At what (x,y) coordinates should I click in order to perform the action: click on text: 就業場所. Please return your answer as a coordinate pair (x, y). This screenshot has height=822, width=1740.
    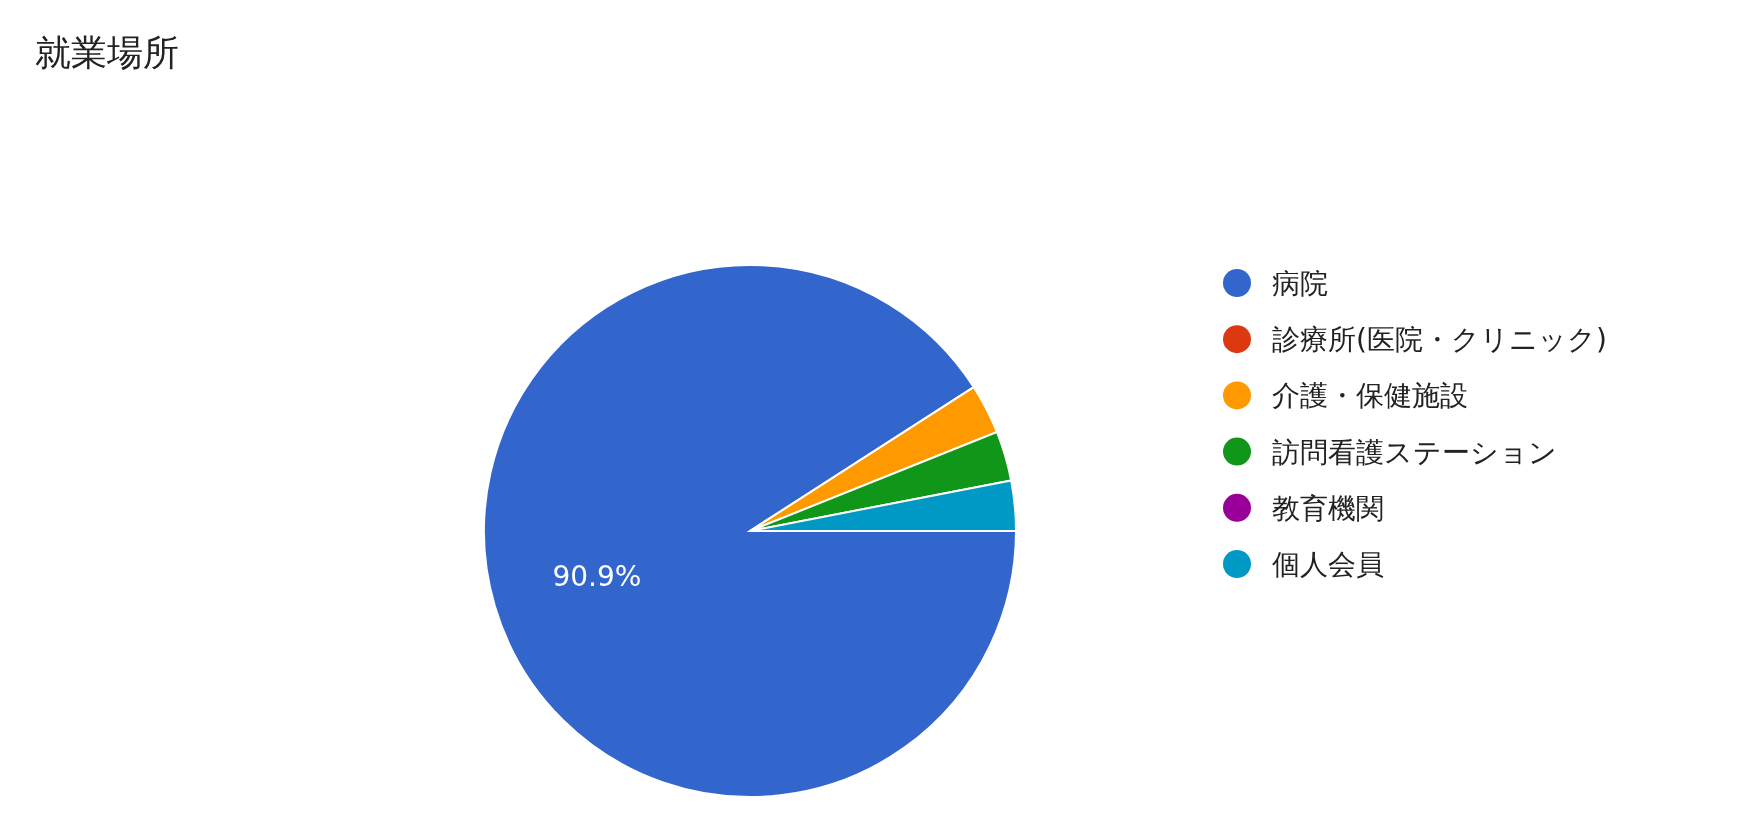
    Looking at the image, I should click on (107, 52).